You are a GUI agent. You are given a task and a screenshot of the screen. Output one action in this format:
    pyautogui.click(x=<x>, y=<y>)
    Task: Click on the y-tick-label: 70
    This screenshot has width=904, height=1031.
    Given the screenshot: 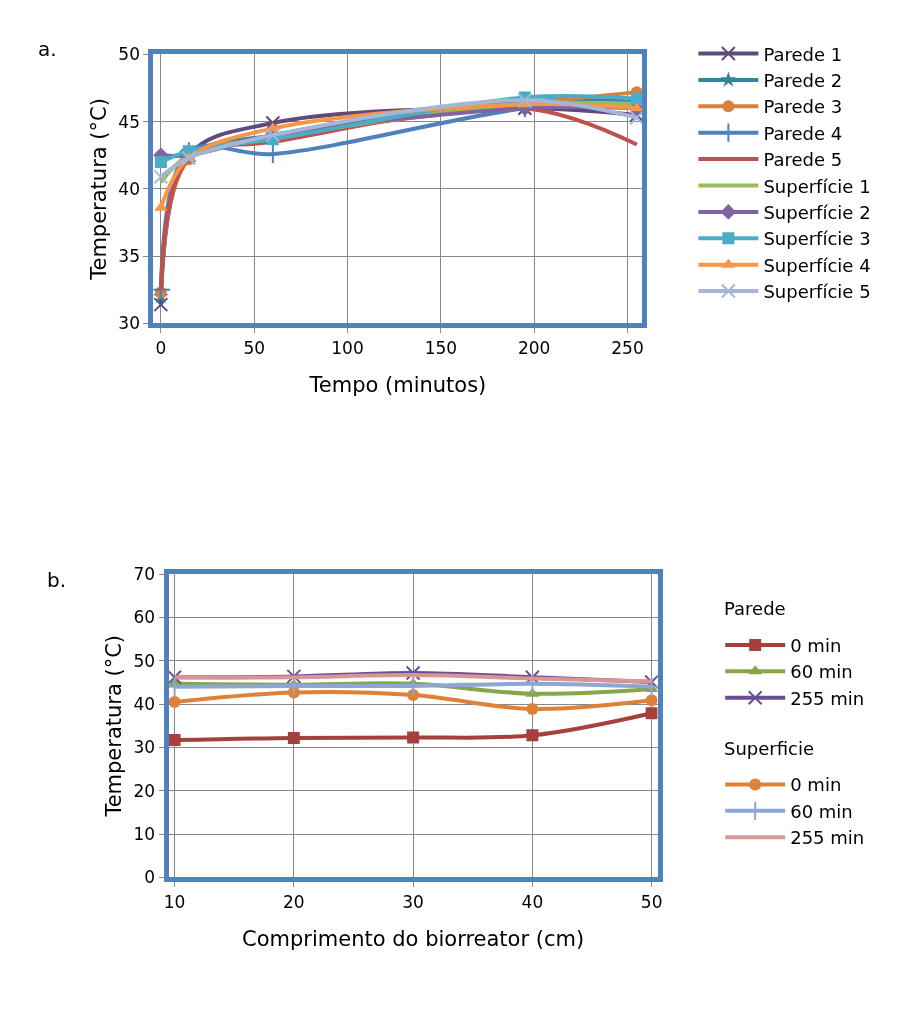 What is the action you would take?
    pyautogui.click(x=144, y=574)
    